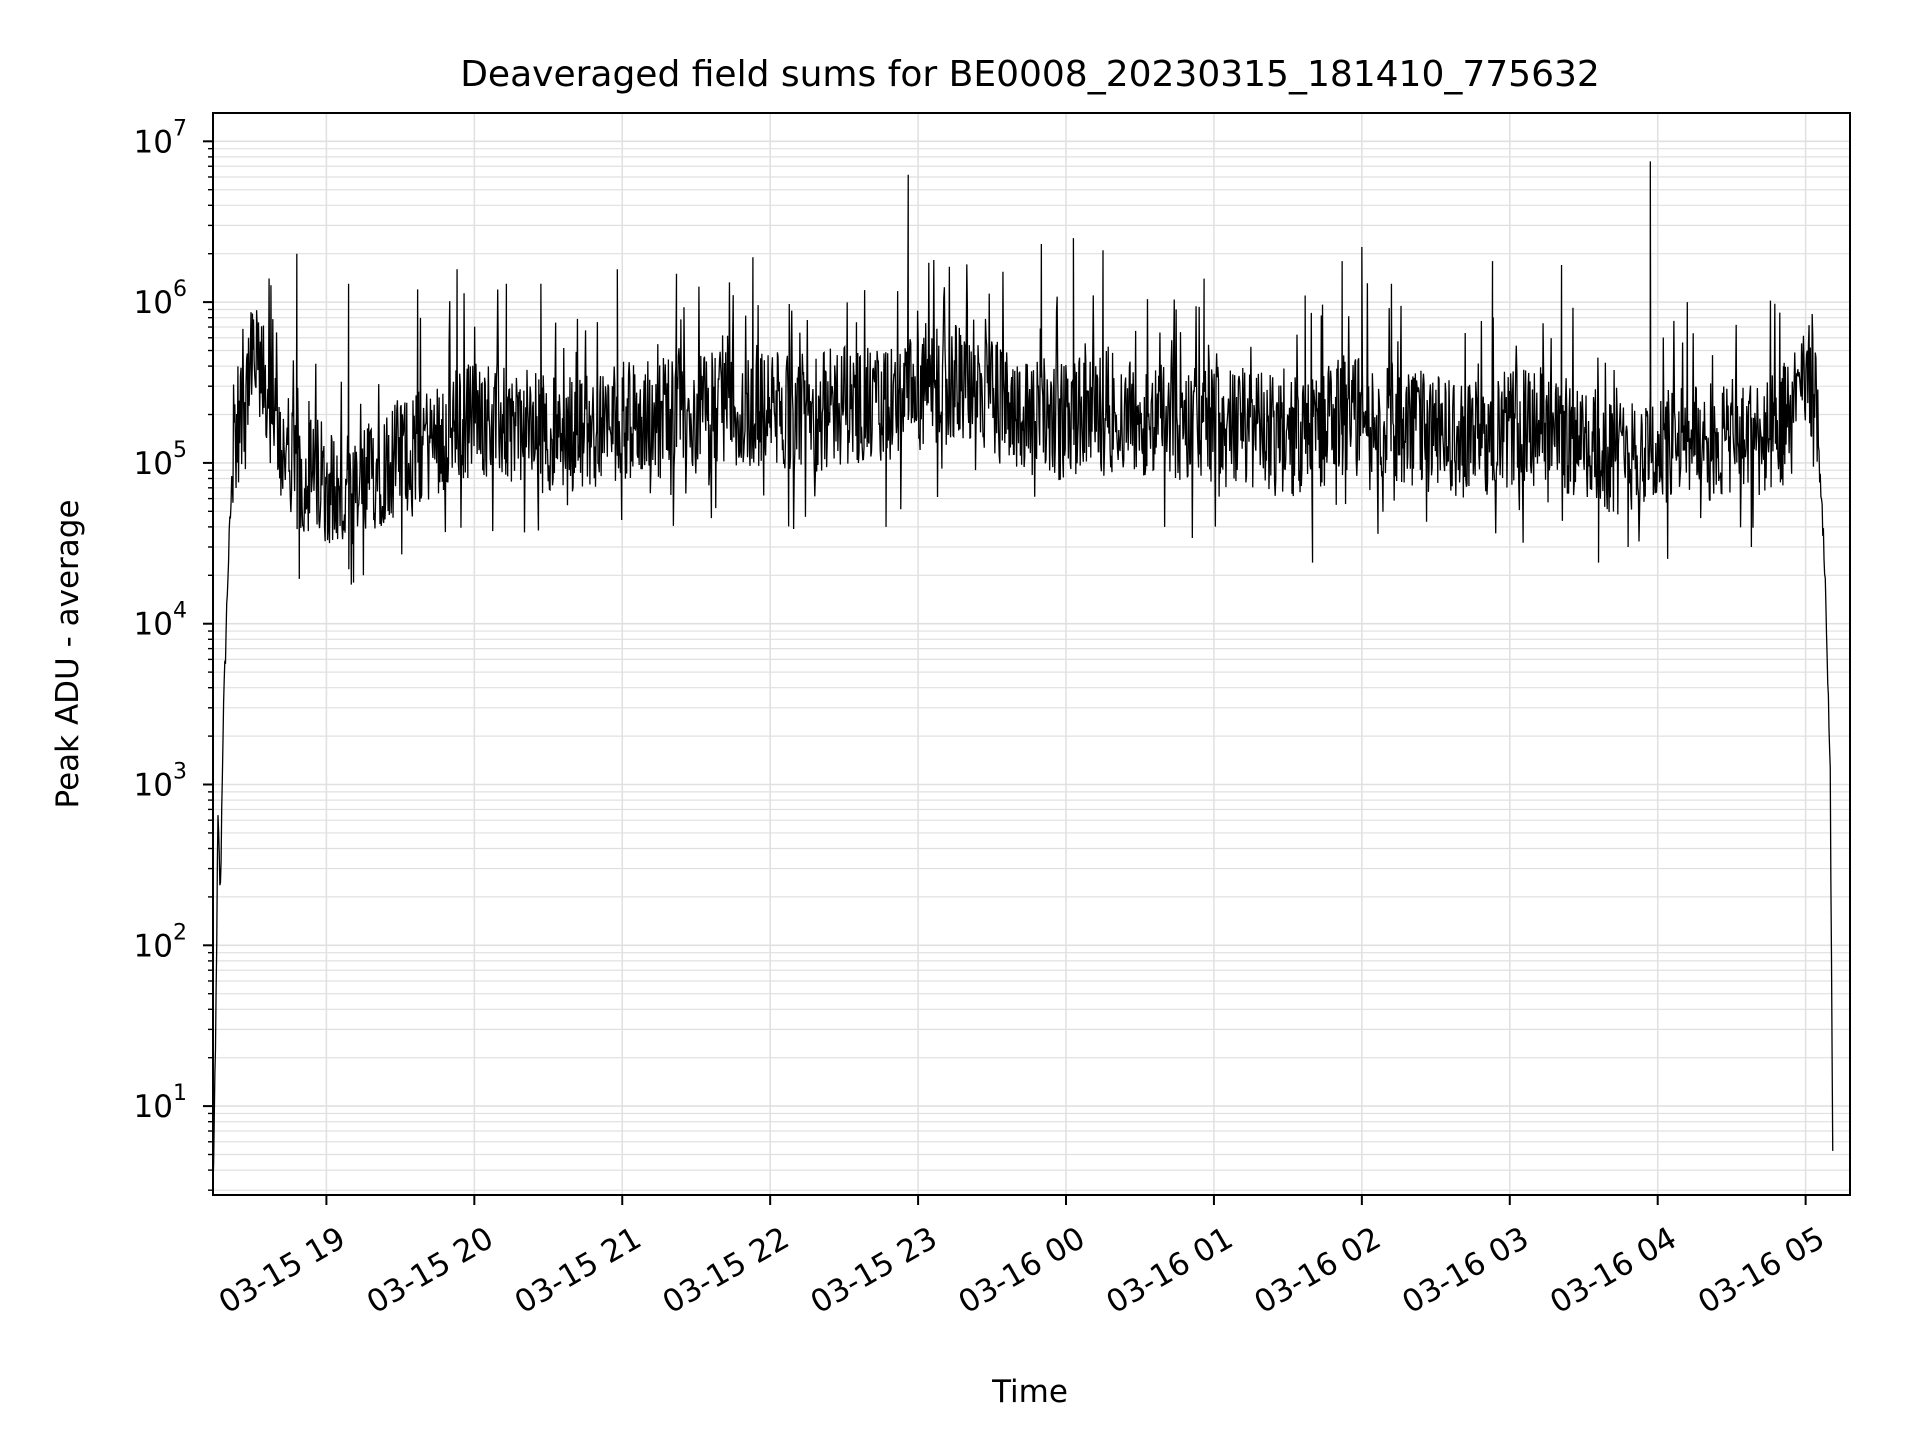 The image size is (1920, 1440). Describe the element at coordinates (180, 772) in the screenshot. I see `y-tick-exponent: 3` at that location.